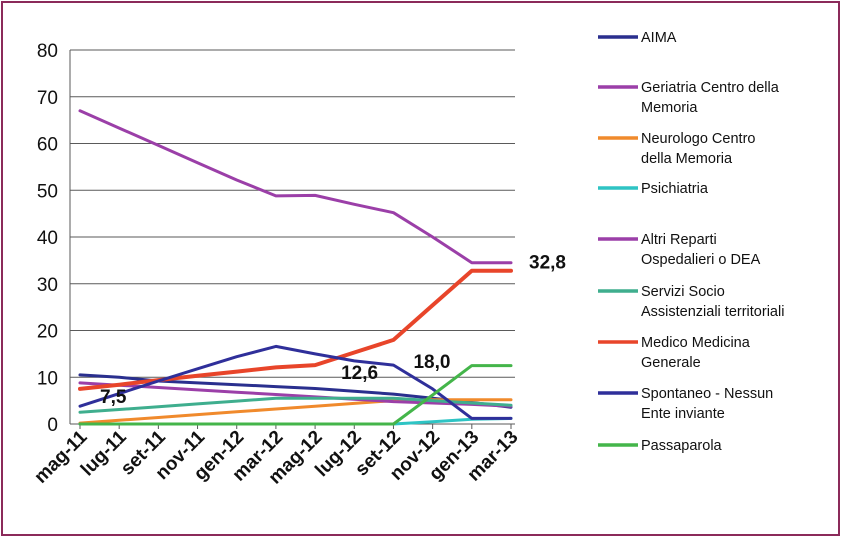 The width and height of the screenshot is (841, 537). I want to click on series-line-passaparola, so click(295, 395).